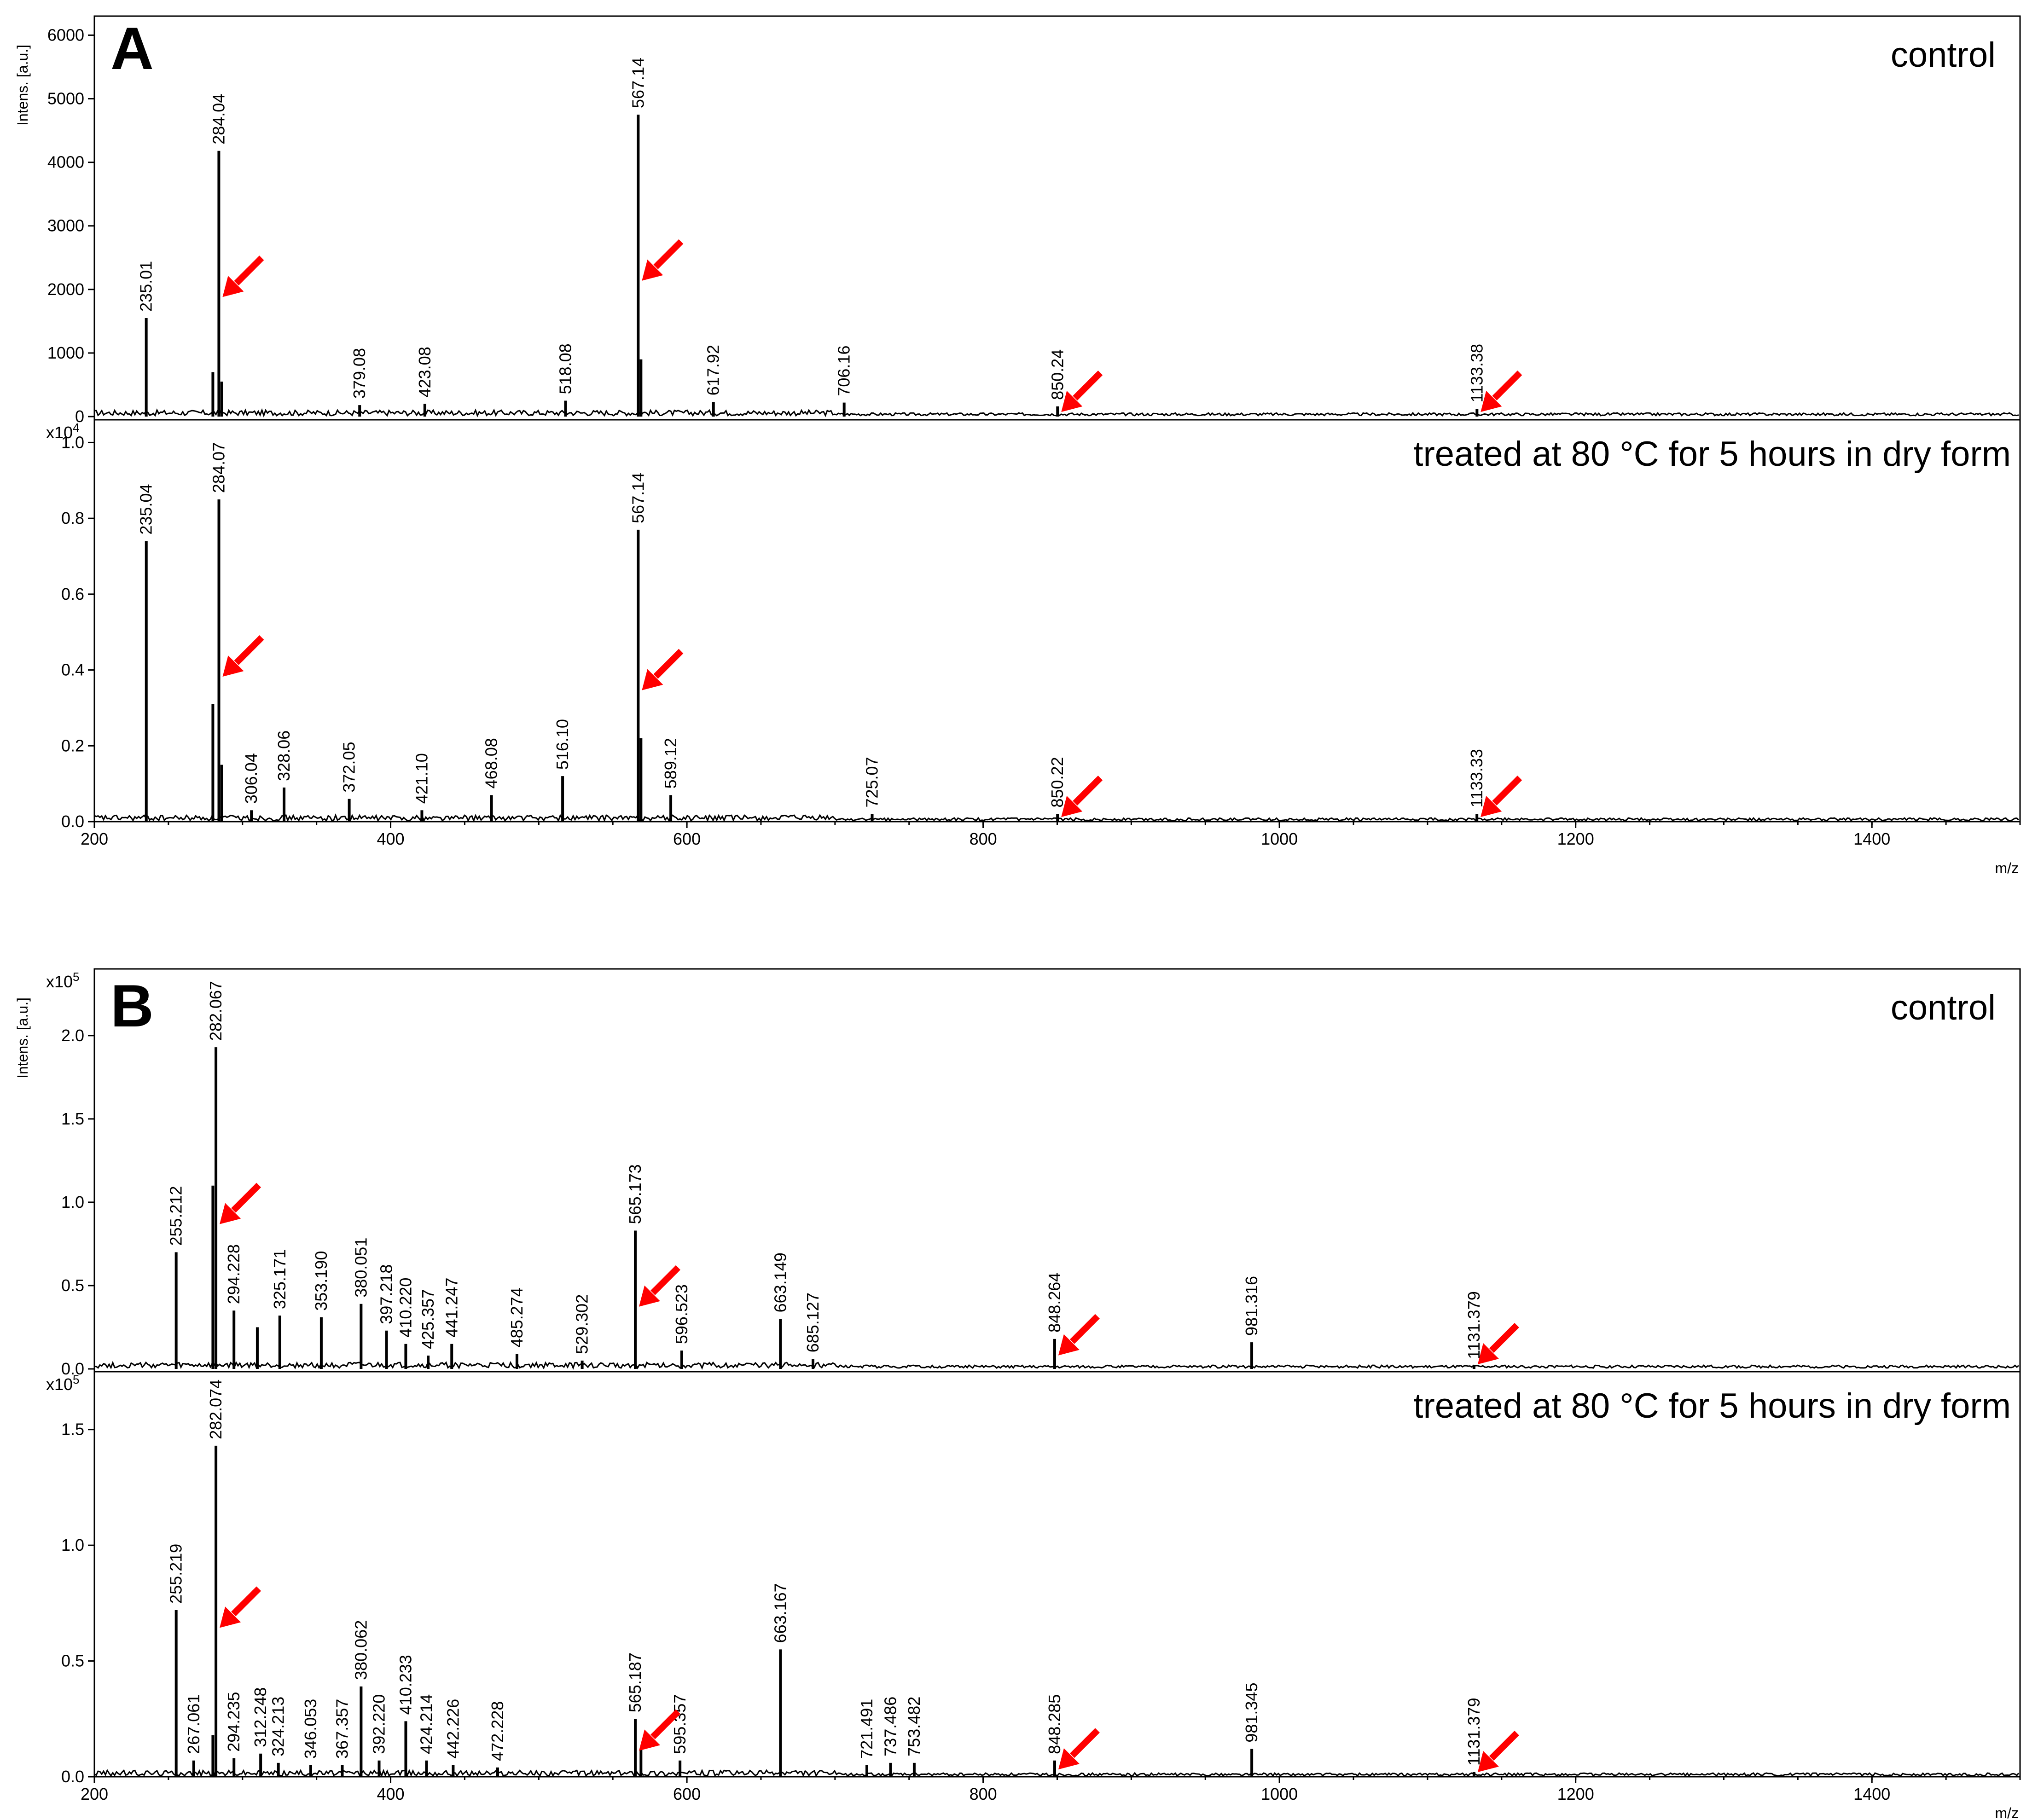 The width and height of the screenshot is (2038, 1820). Describe the element at coordinates (65, 289) in the screenshot. I see `y-tick-label: 2000` at that location.